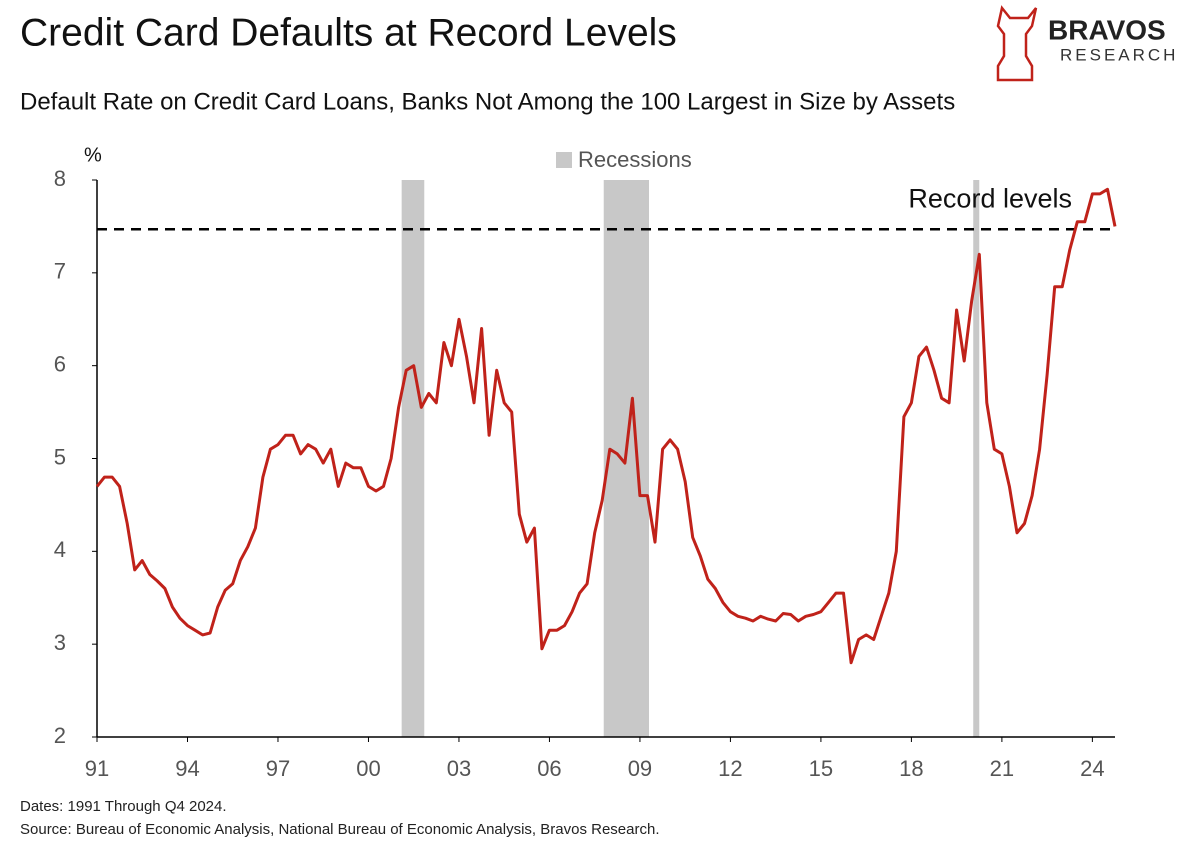 The width and height of the screenshot is (1200, 867). I want to click on x-tick-label: 06, so click(549, 768).